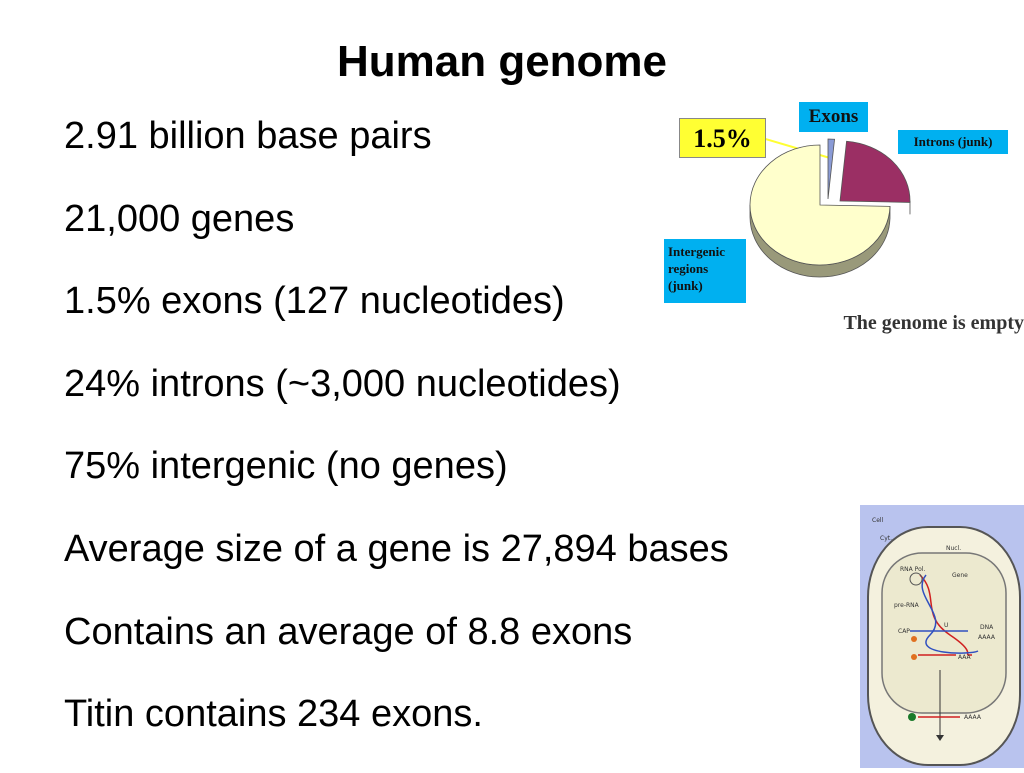  What do you see at coordinates (831, 169) in the screenshot?
I see `pie-slice-exons` at bounding box center [831, 169].